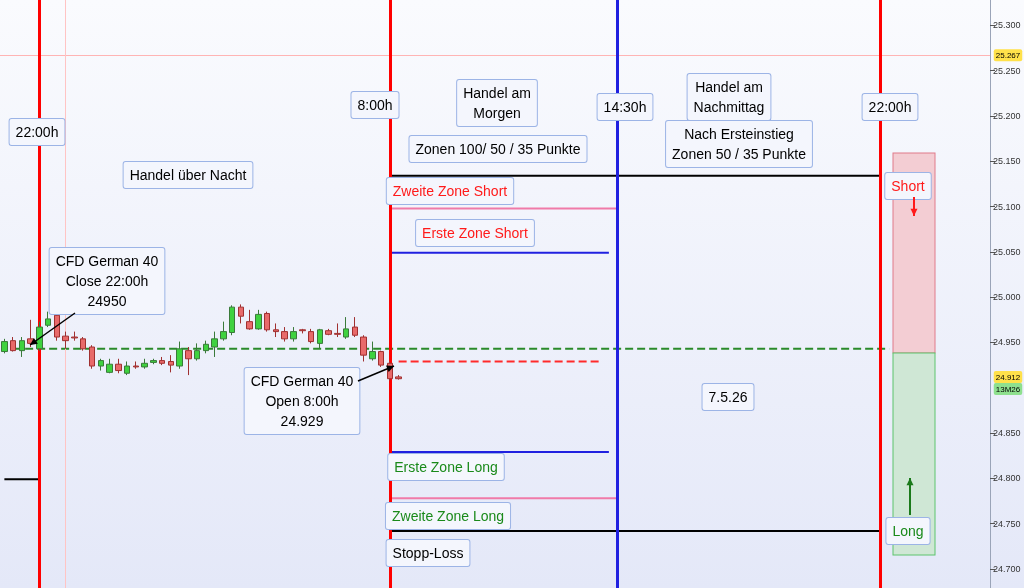 The width and height of the screenshot is (1024, 588). I want to click on text: 13M26, so click(1008, 389).